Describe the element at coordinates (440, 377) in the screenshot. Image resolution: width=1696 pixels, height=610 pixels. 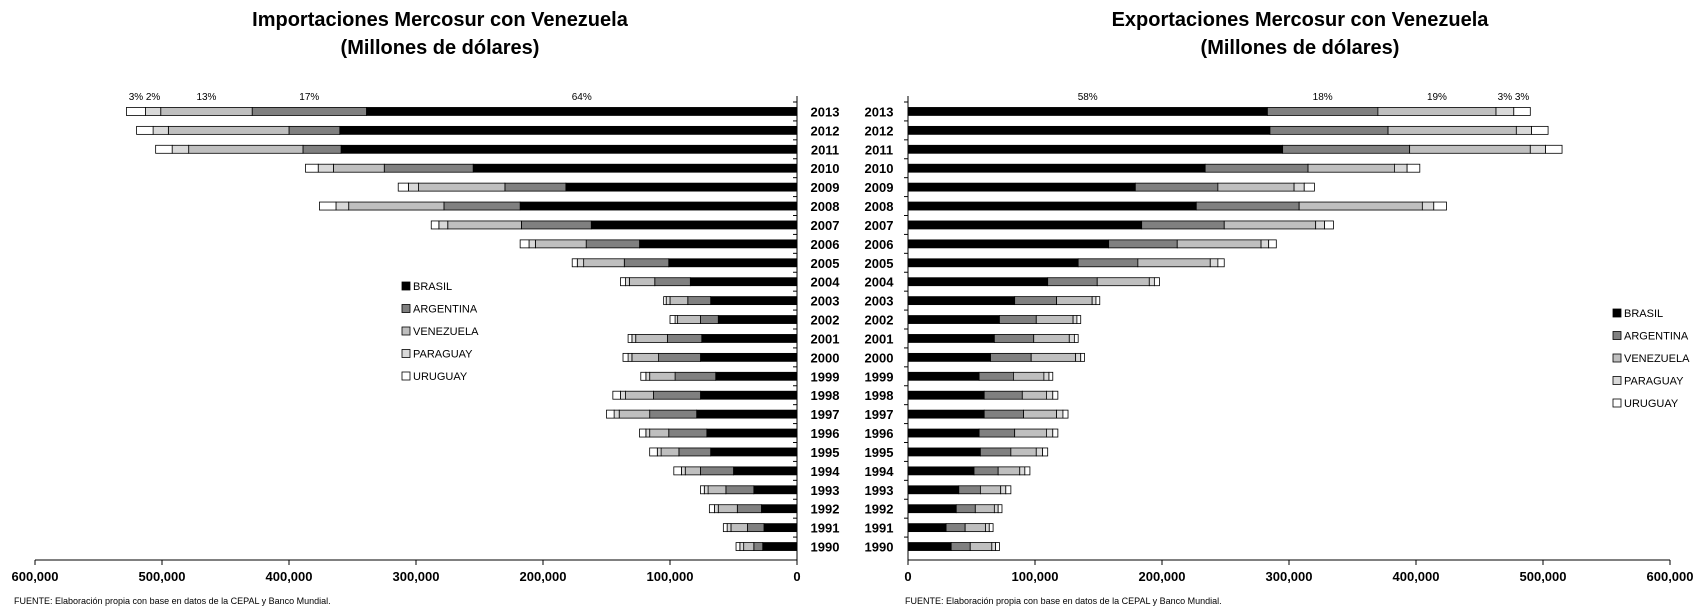
I see `import-legend-label-uruguay: URUGUAY` at that location.